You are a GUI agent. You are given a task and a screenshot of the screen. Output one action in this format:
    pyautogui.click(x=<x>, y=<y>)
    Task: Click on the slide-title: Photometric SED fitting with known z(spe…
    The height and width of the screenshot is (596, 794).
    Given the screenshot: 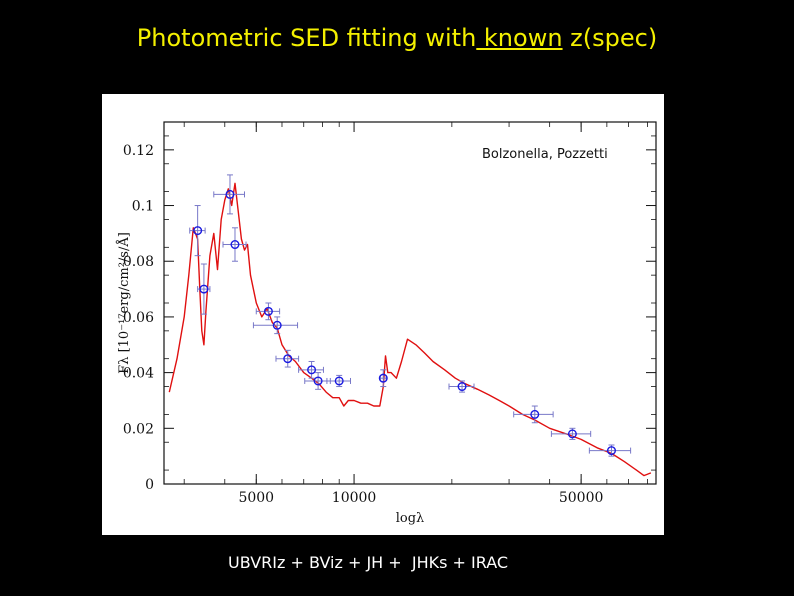 What is the action you would take?
    pyautogui.click(x=397, y=38)
    